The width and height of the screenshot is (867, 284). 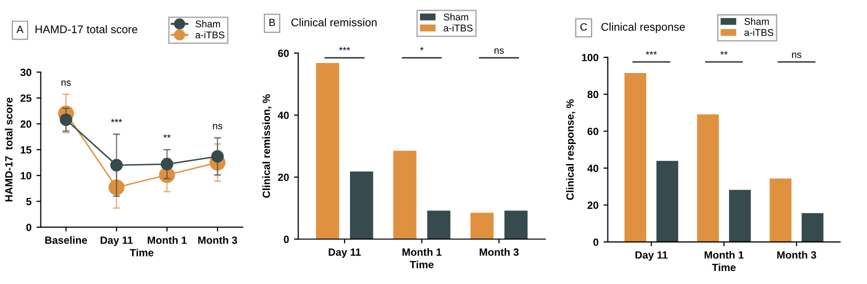 What do you see at coordinates (590, 58) in the screenshot?
I see `y-tick-label: 100` at bounding box center [590, 58].